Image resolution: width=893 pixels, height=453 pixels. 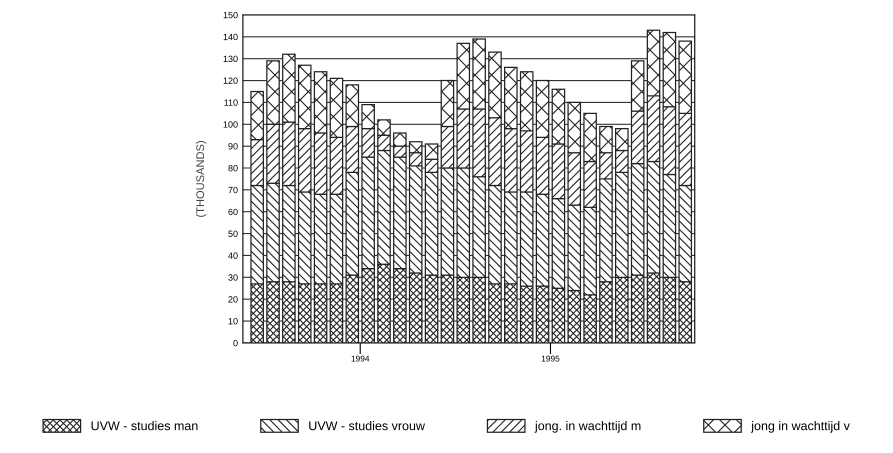 I want to click on x-tick-label: 1995, so click(x=551, y=359).